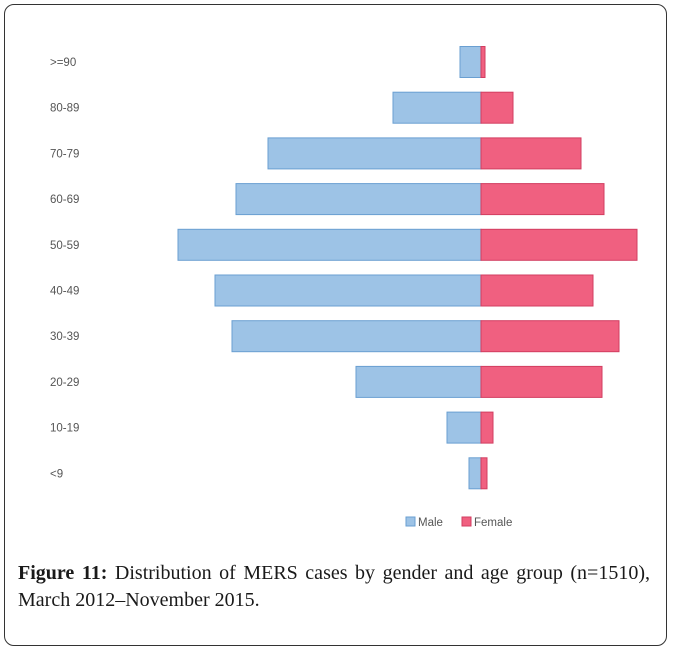  I want to click on y-tick-label-60-69: 60-69, so click(64, 200).